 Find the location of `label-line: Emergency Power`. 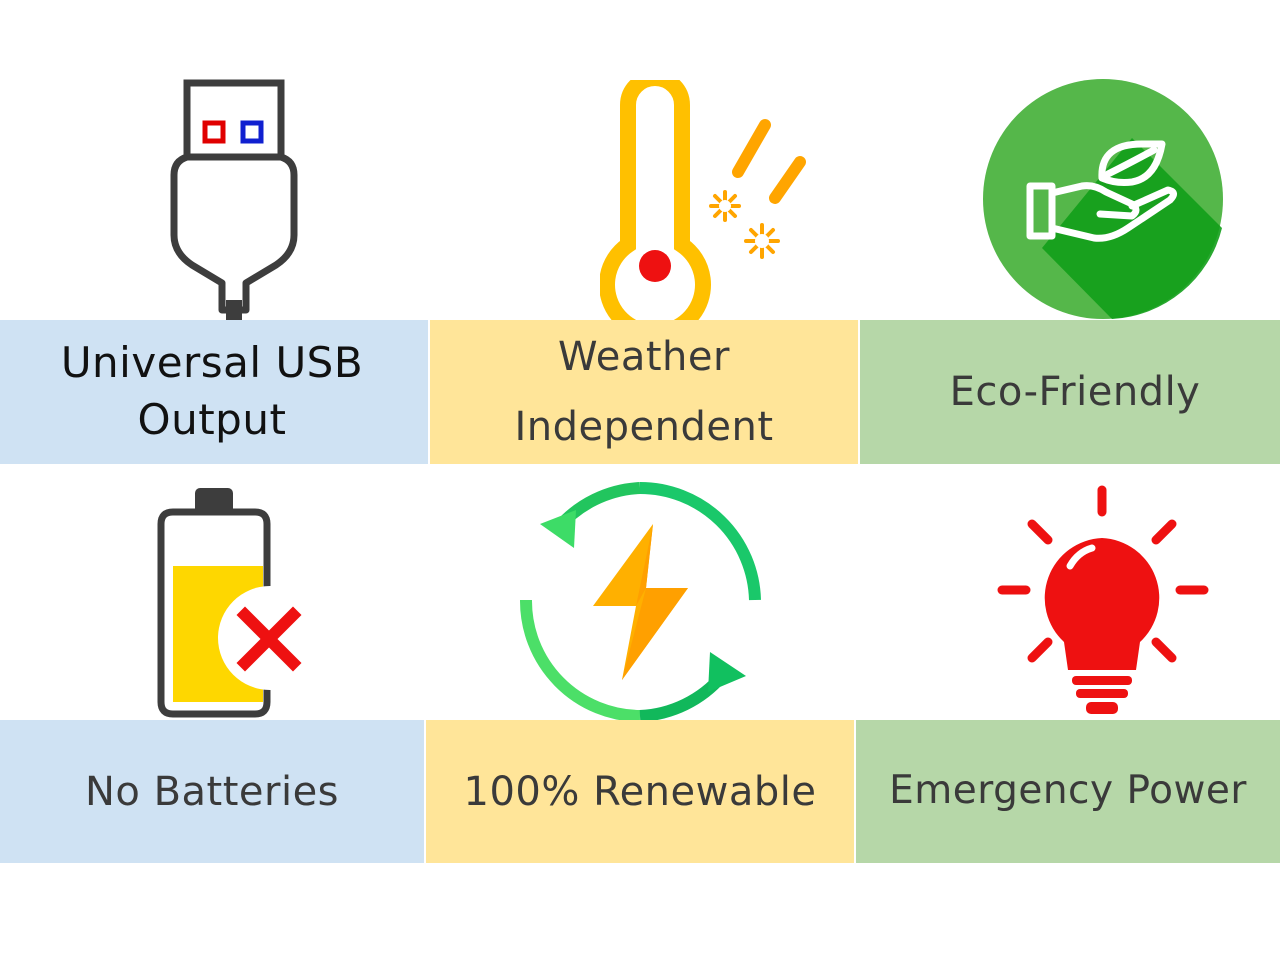

label-line: Emergency Power is located at coordinates (1068, 791).